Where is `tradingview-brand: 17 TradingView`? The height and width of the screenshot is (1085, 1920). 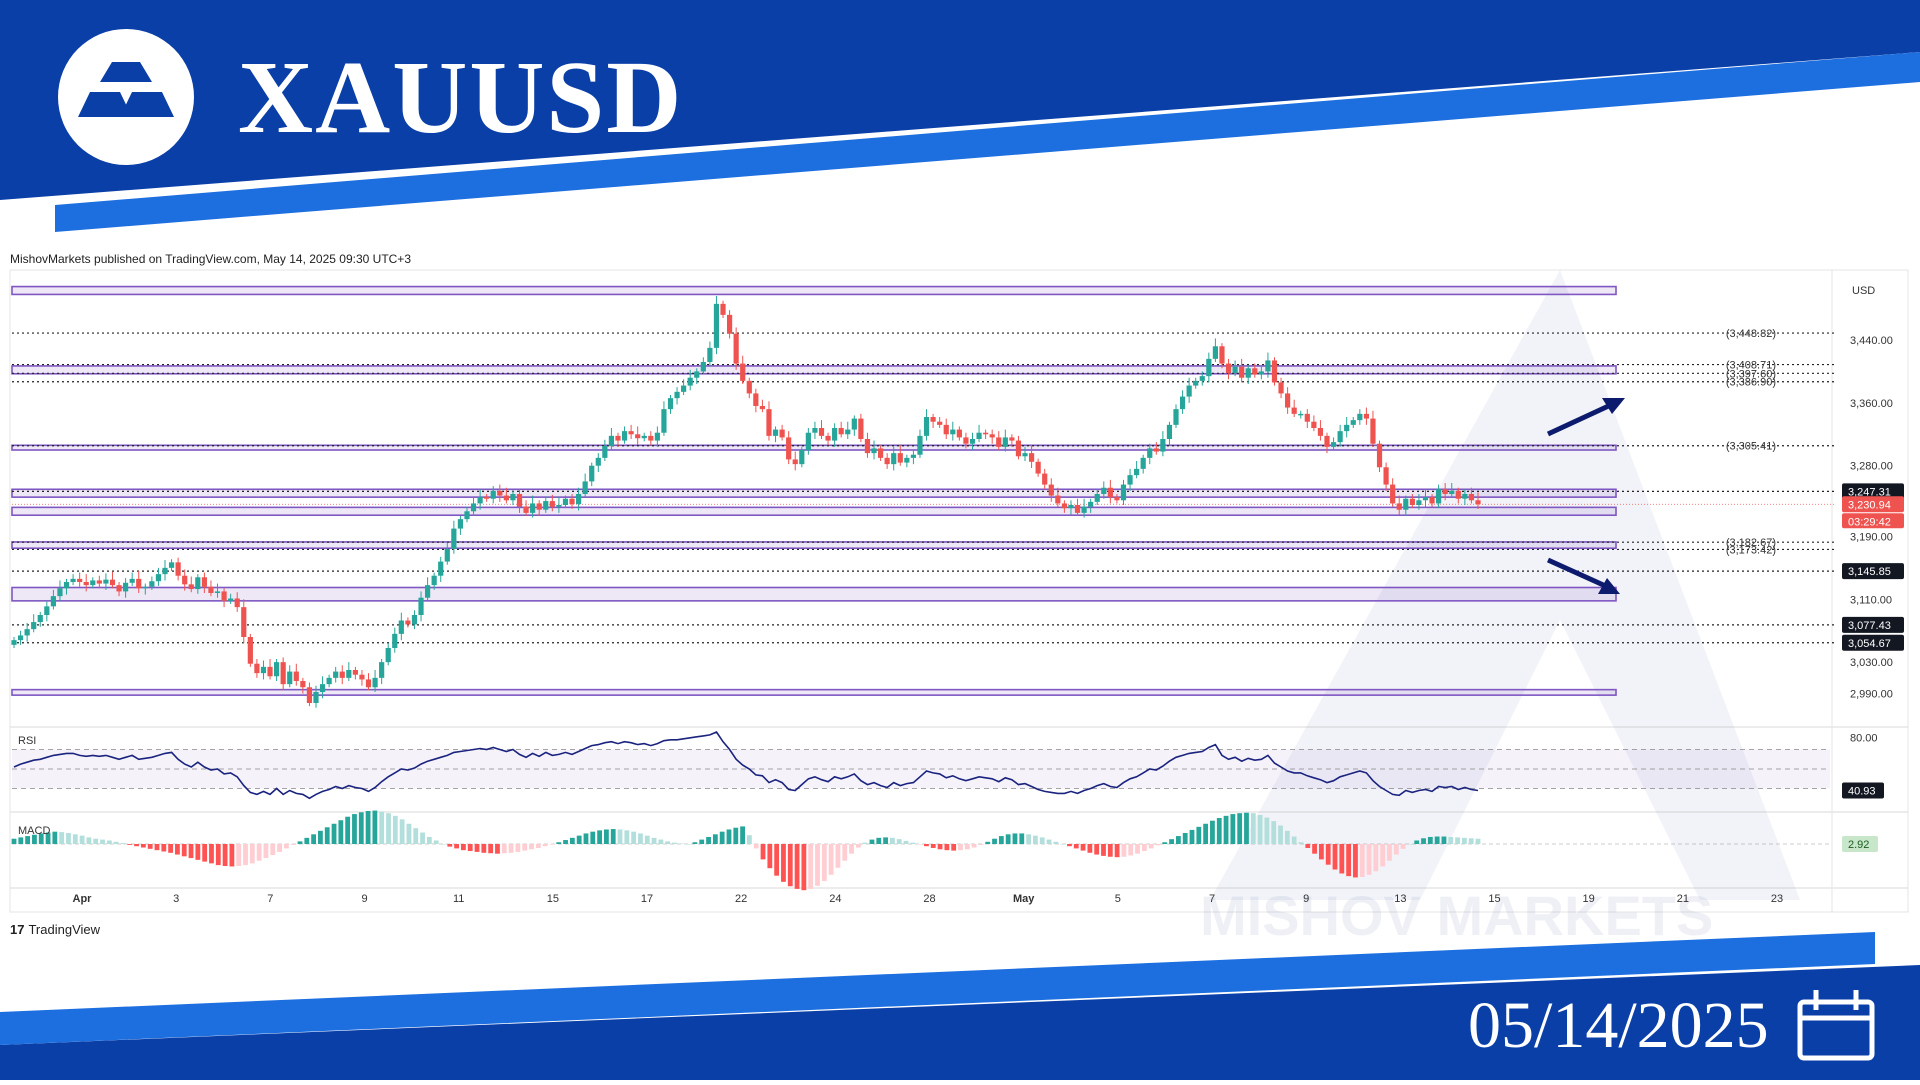 tradingview-brand: 17 TradingView is located at coordinates (55, 929).